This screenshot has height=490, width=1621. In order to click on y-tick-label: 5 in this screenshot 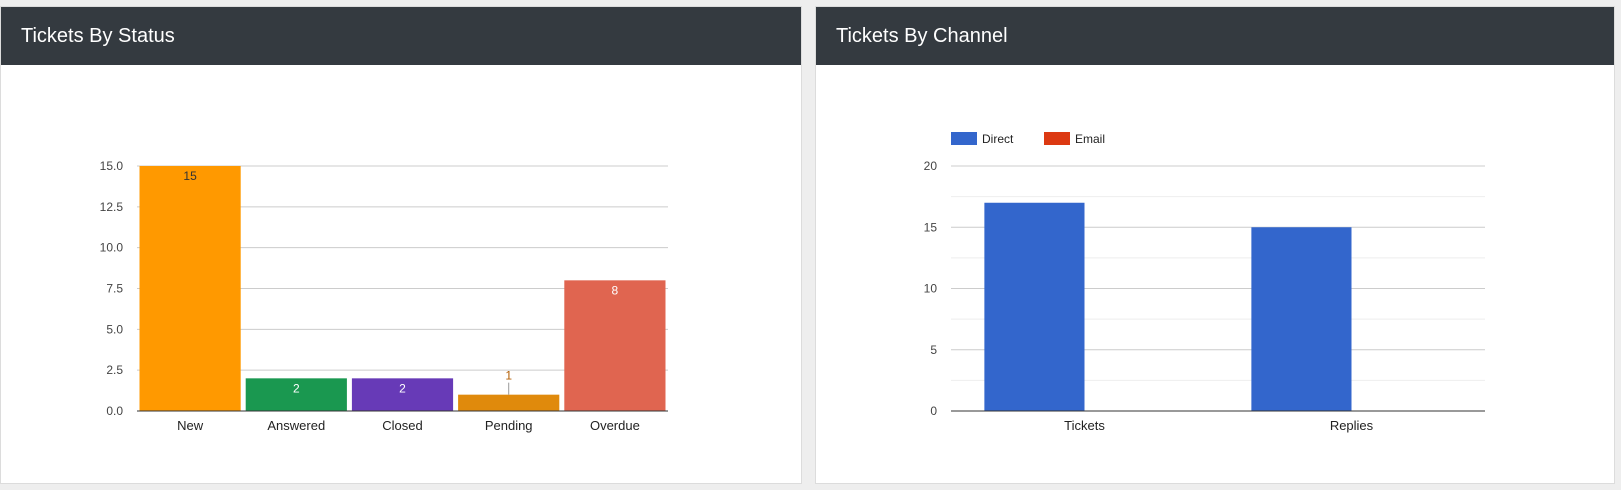, I will do `click(933, 350)`.